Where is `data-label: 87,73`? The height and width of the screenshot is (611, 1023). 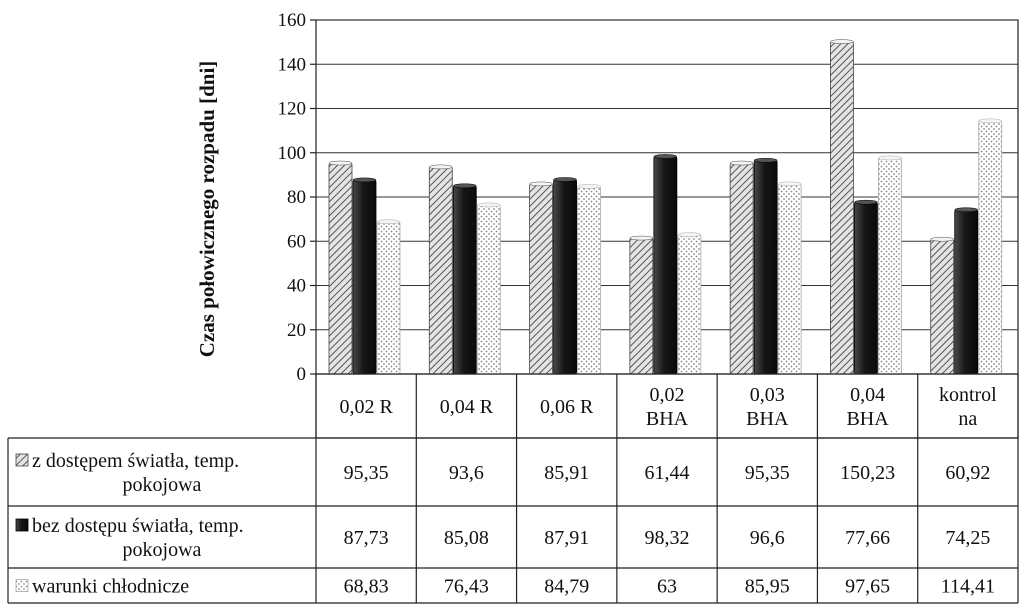 data-label: 87,73 is located at coordinates (366, 538).